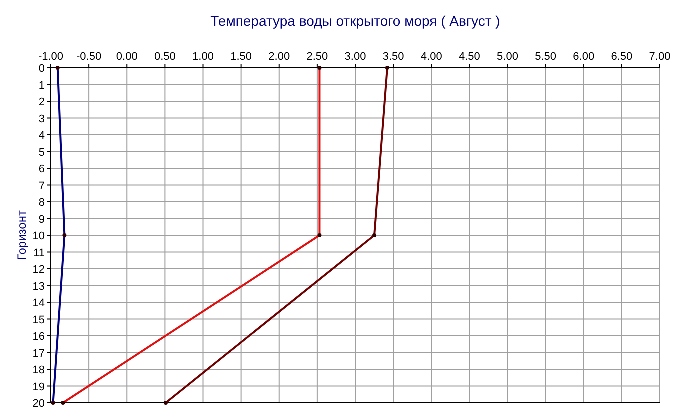 Image resolution: width=675 pixels, height=419 pixels. Describe the element at coordinates (393, 57) in the screenshot. I see `x-tick-label: 3.50` at that location.